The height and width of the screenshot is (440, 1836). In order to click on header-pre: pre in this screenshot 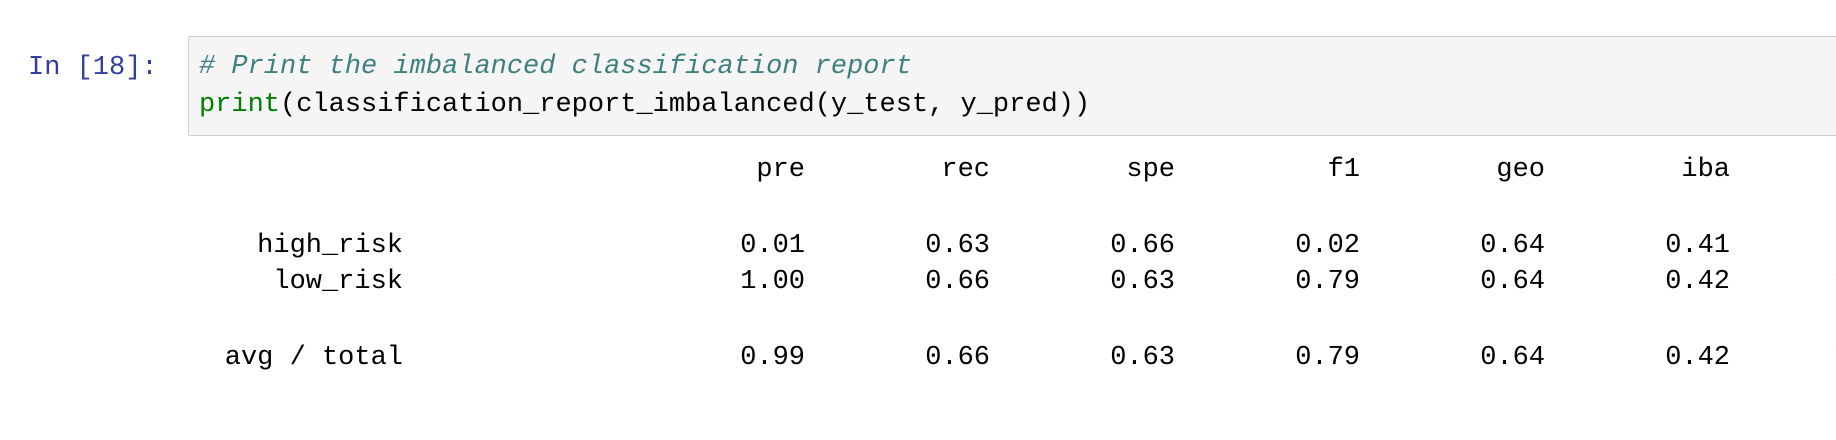, I will do `click(780, 170)`.